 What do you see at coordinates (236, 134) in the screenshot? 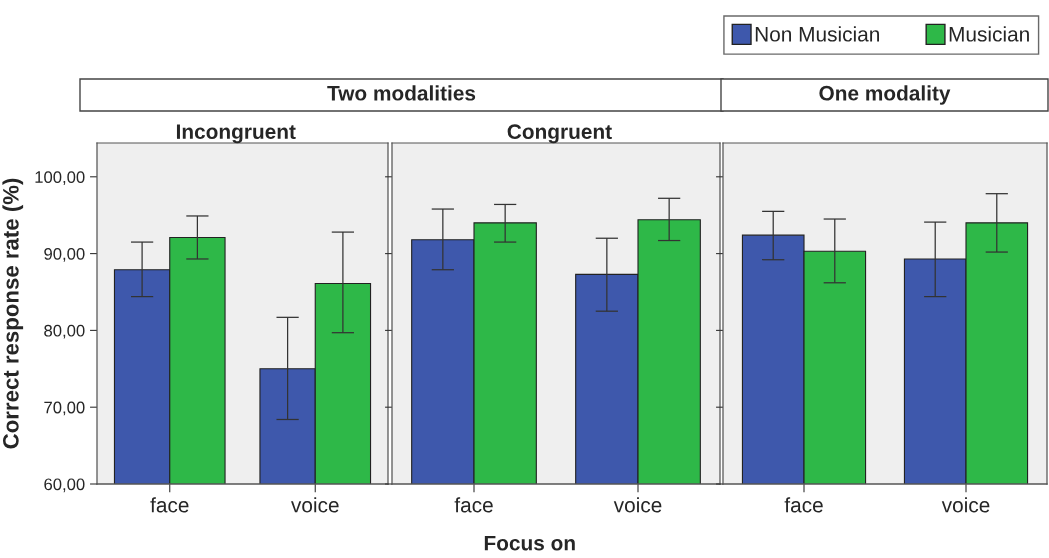
I see `chart-title: Incongruent` at bounding box center [236, 134].